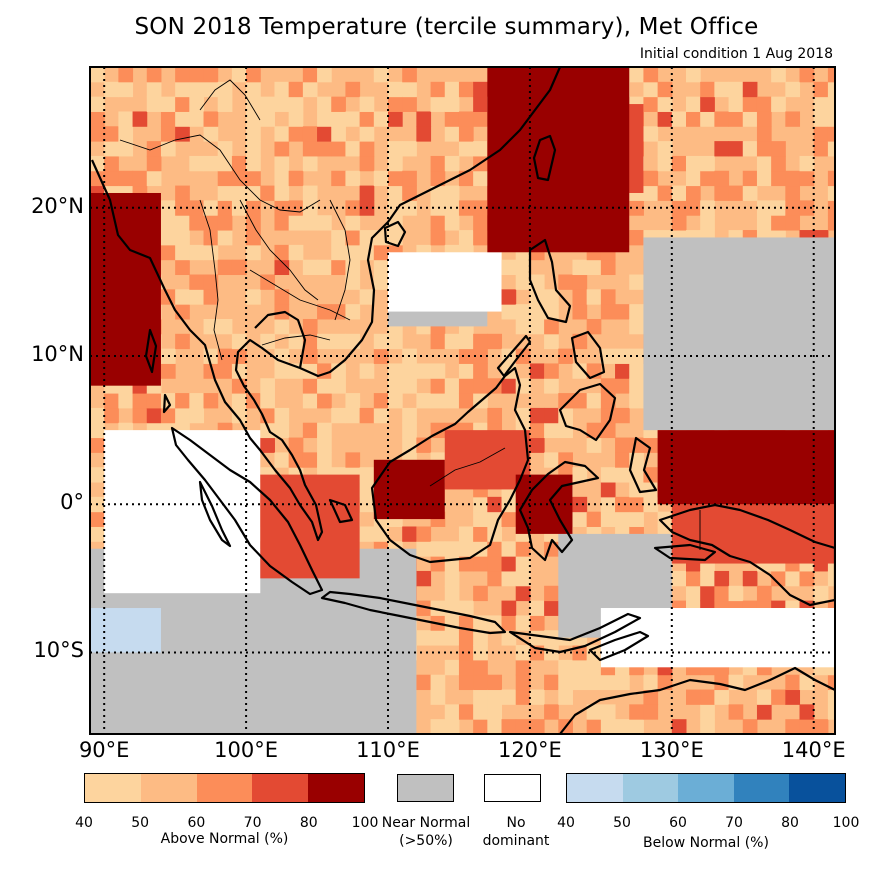 This screenshot has width=893, height=874. What do you see at coordinates (685, 552) in the screenshot?
I see `seram-coastline` at bounding box center [685, 552].